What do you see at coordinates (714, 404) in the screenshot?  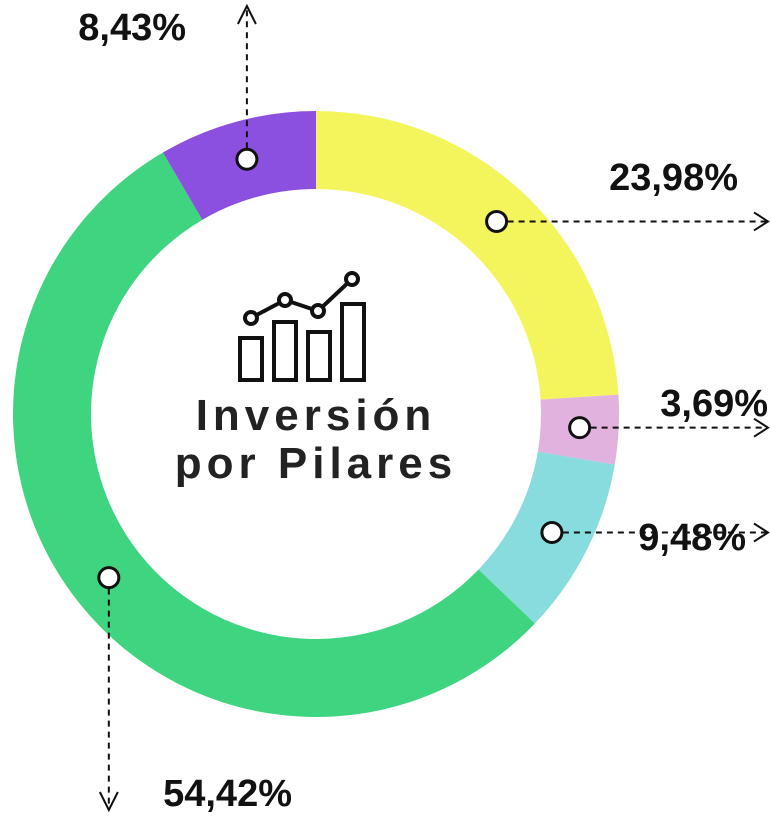 I see `data-label: 3,69%` at bounding box center [714, 404].